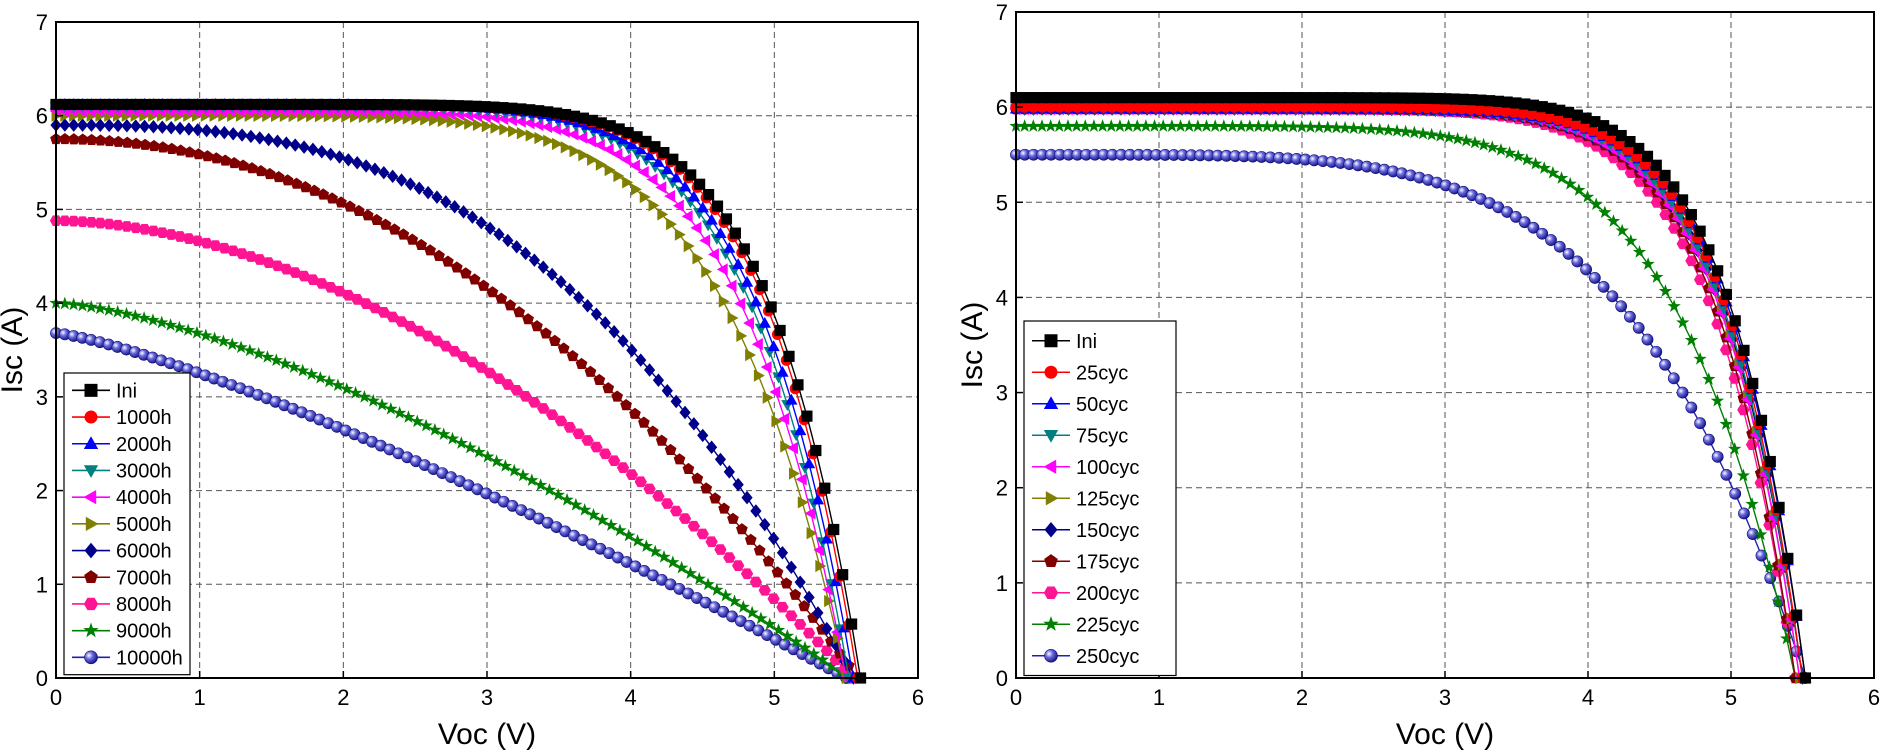 Image resolution: width=1882 pixels, height=752 pixels. Describe the element at coordinates (149, 658) in the screenshot. I see `legend-label: 10000h` at that location.